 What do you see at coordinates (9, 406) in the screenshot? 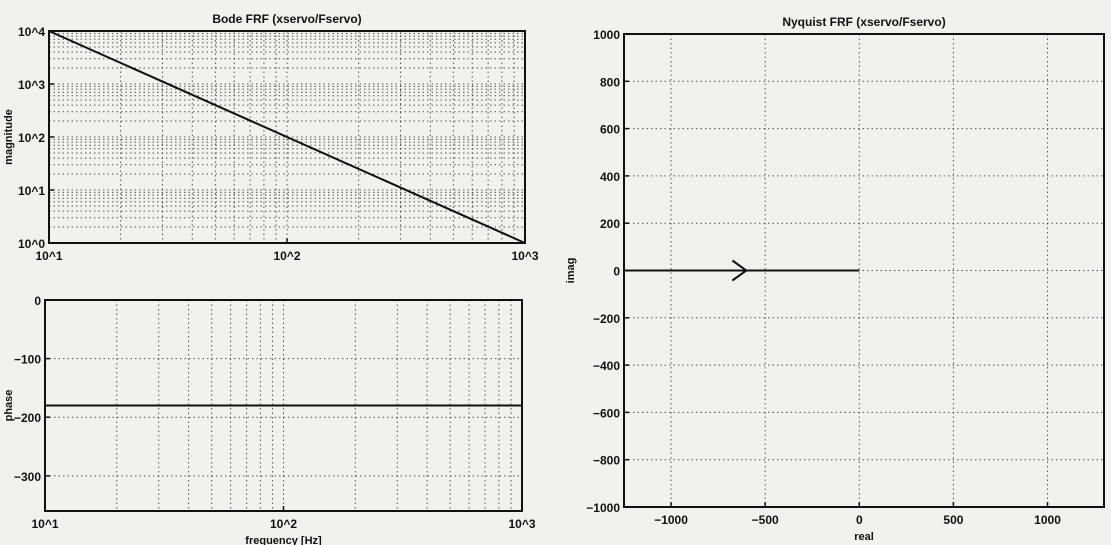
I see `y-axis-label: phase` at bounding box center [9, 406].